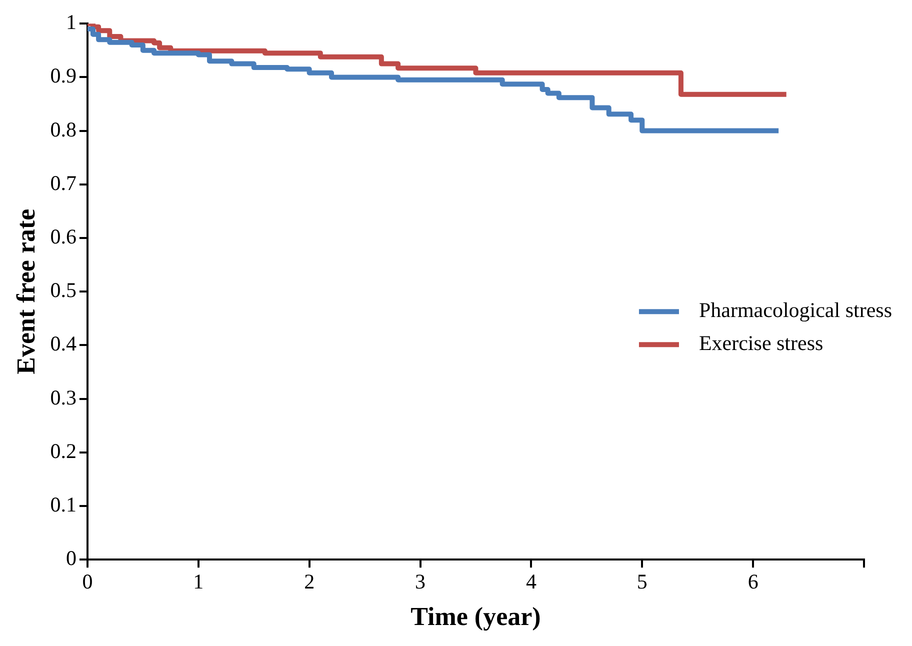 The height and width of the screenshot is (646, 912). What do you see at coordinates (71, 558) in the screenshot?
I see `y-tick-label: 0` at bounding box center [71, 558].